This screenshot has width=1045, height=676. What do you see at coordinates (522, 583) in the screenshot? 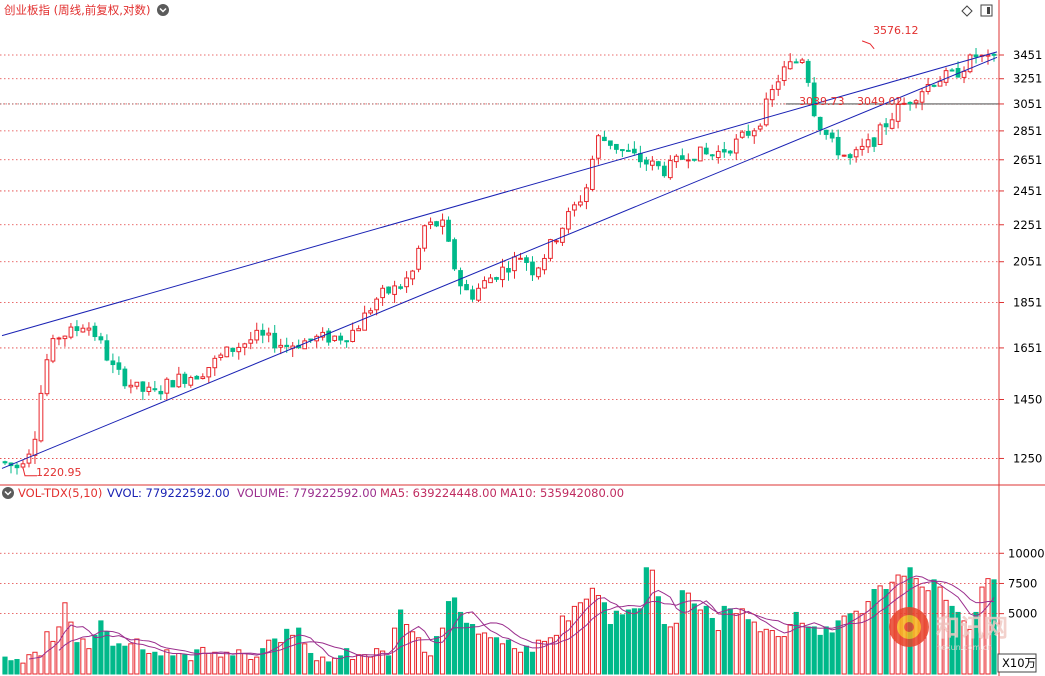
I see `volume-axis: 10000 7500 5000` at bounding box center [522, 583].